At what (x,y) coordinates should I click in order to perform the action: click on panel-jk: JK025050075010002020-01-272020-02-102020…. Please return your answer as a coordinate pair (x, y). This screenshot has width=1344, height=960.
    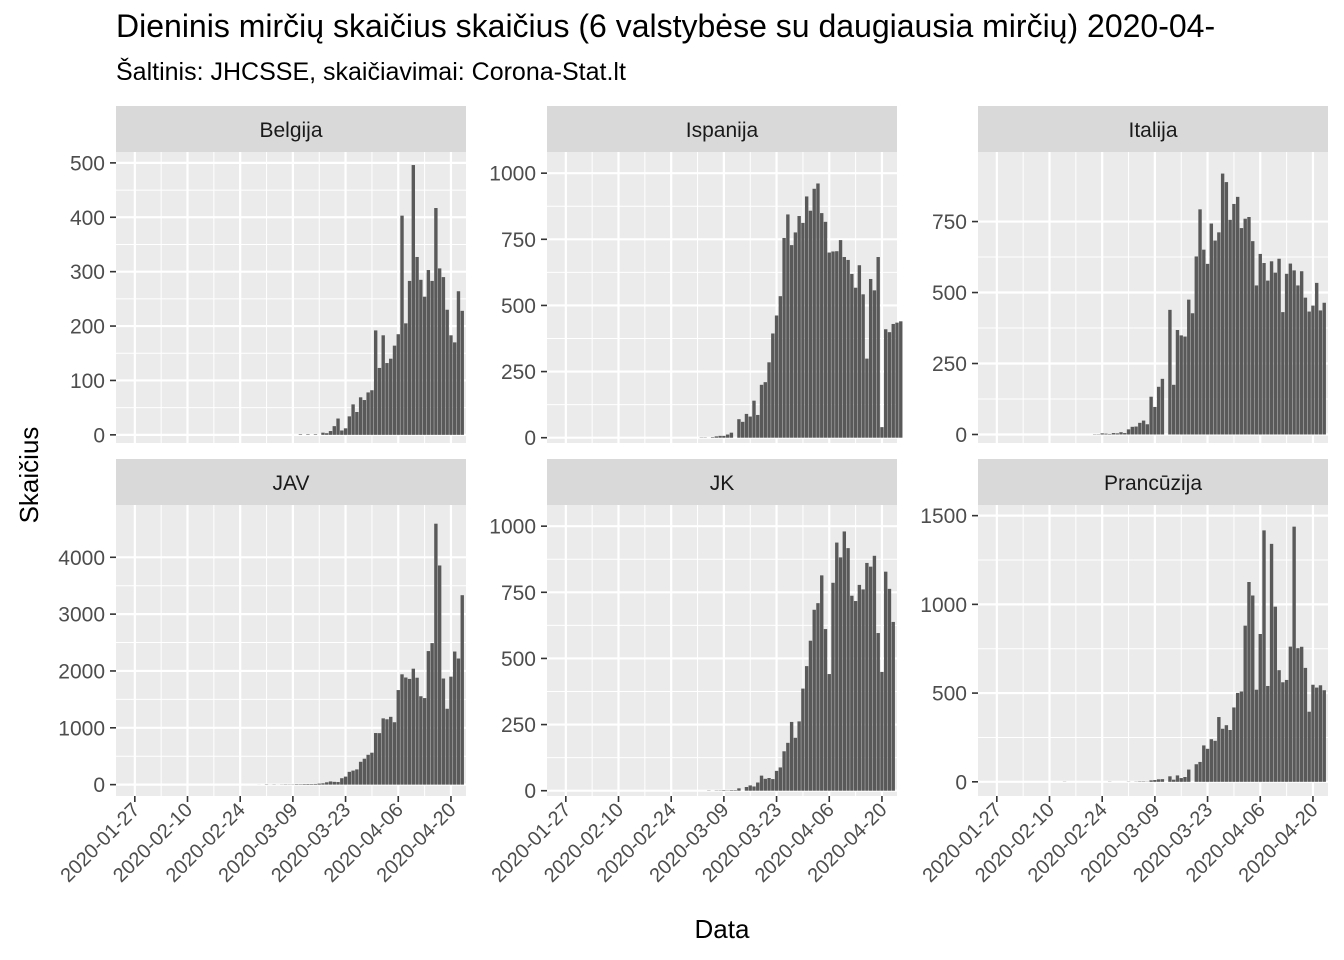
    Looking at the image, I should click on (692, 673).